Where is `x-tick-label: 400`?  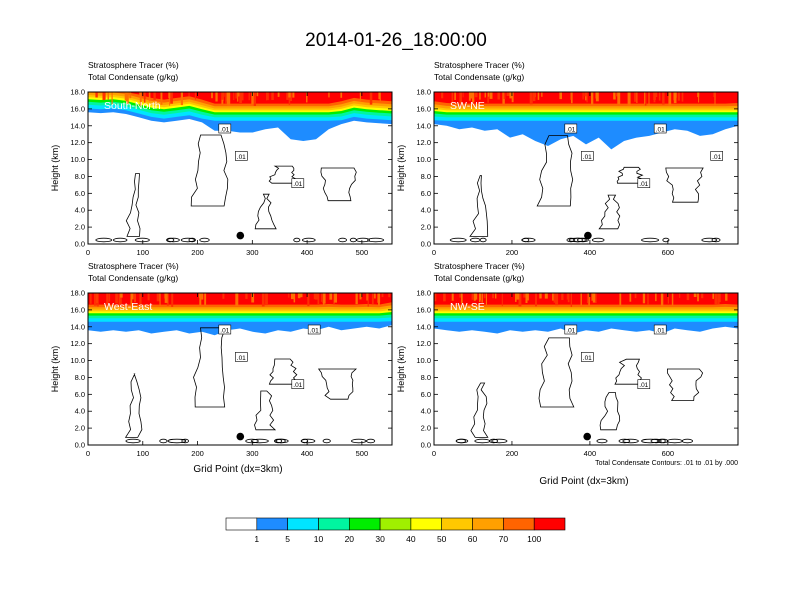
x-tick-label: 400 is located at coordinates (590, 453).